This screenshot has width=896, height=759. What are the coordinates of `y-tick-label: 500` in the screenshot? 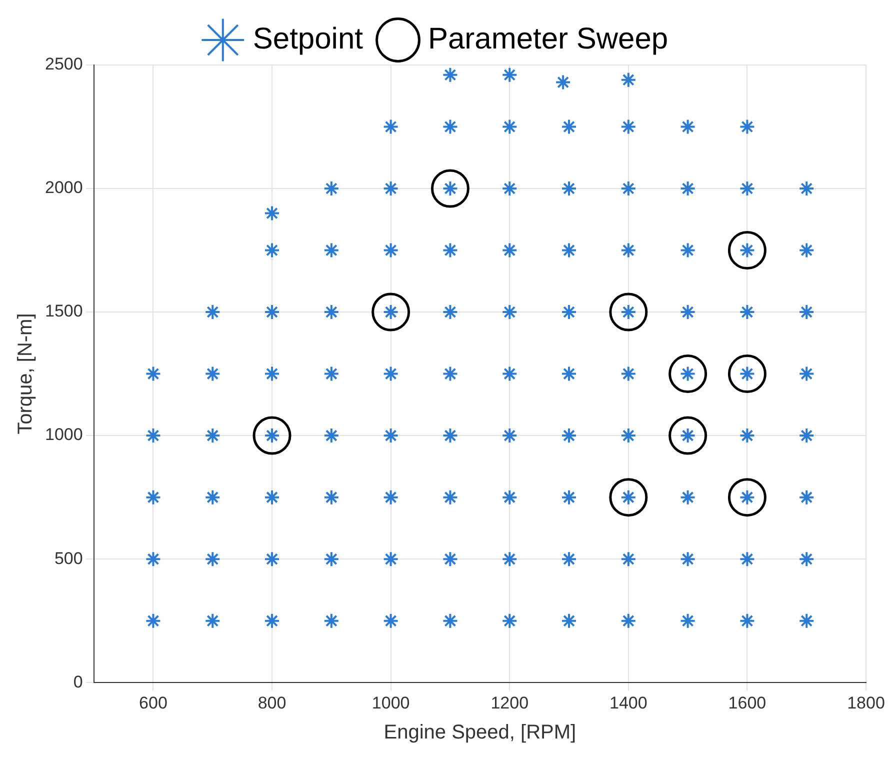 It's located at (68, 558).